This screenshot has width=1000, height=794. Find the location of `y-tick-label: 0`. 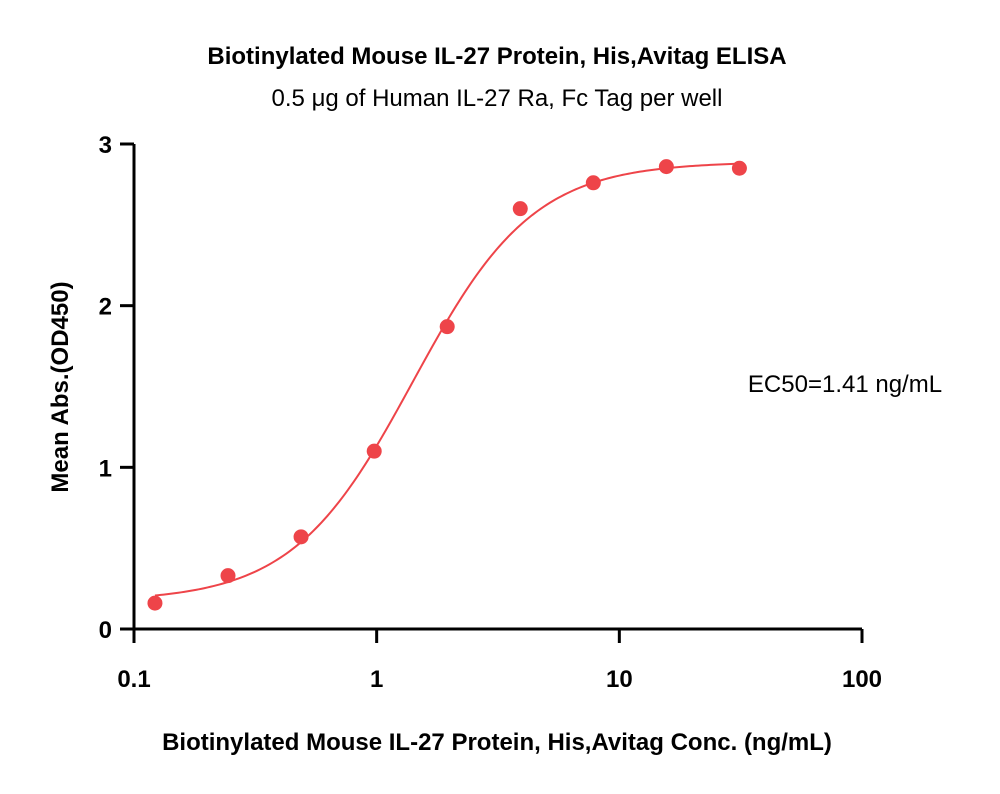

y-tick-label: 0 is located at coordinates (105, 630).